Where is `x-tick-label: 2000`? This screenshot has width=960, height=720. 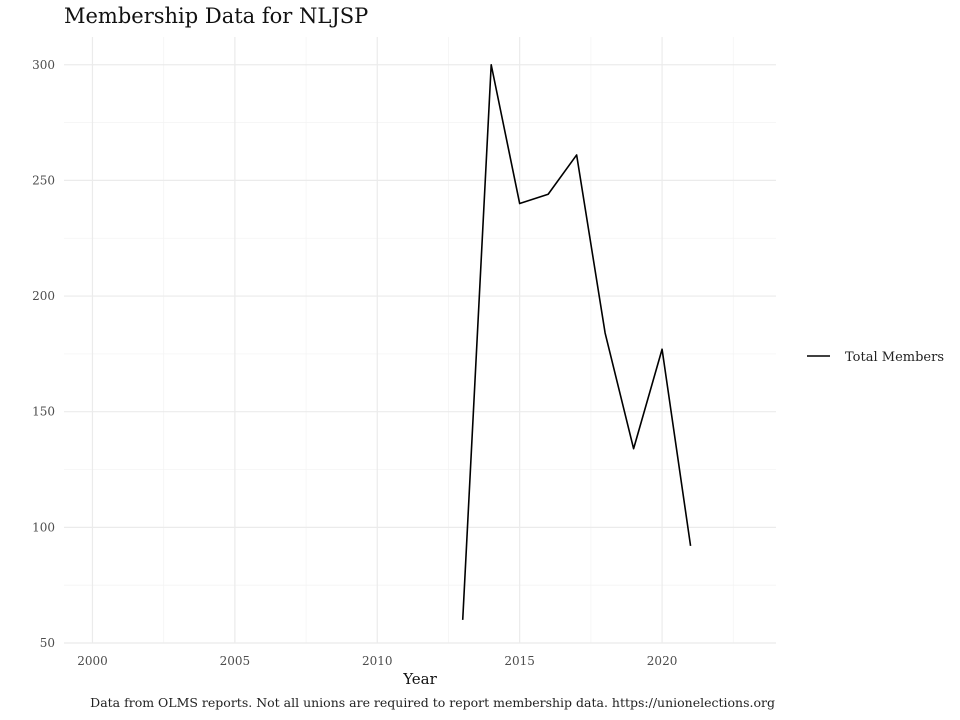 x-tick-label: 2000 is located at coordinates (92, 661).